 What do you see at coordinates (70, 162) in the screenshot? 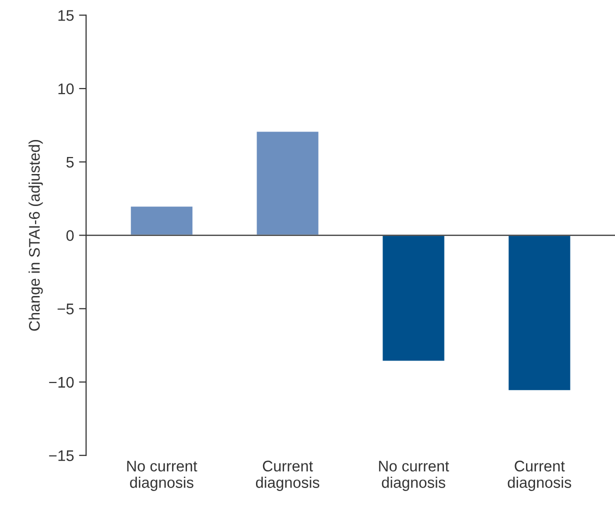
I see `y-tick-label: 5` at bounding box center [70, 162].